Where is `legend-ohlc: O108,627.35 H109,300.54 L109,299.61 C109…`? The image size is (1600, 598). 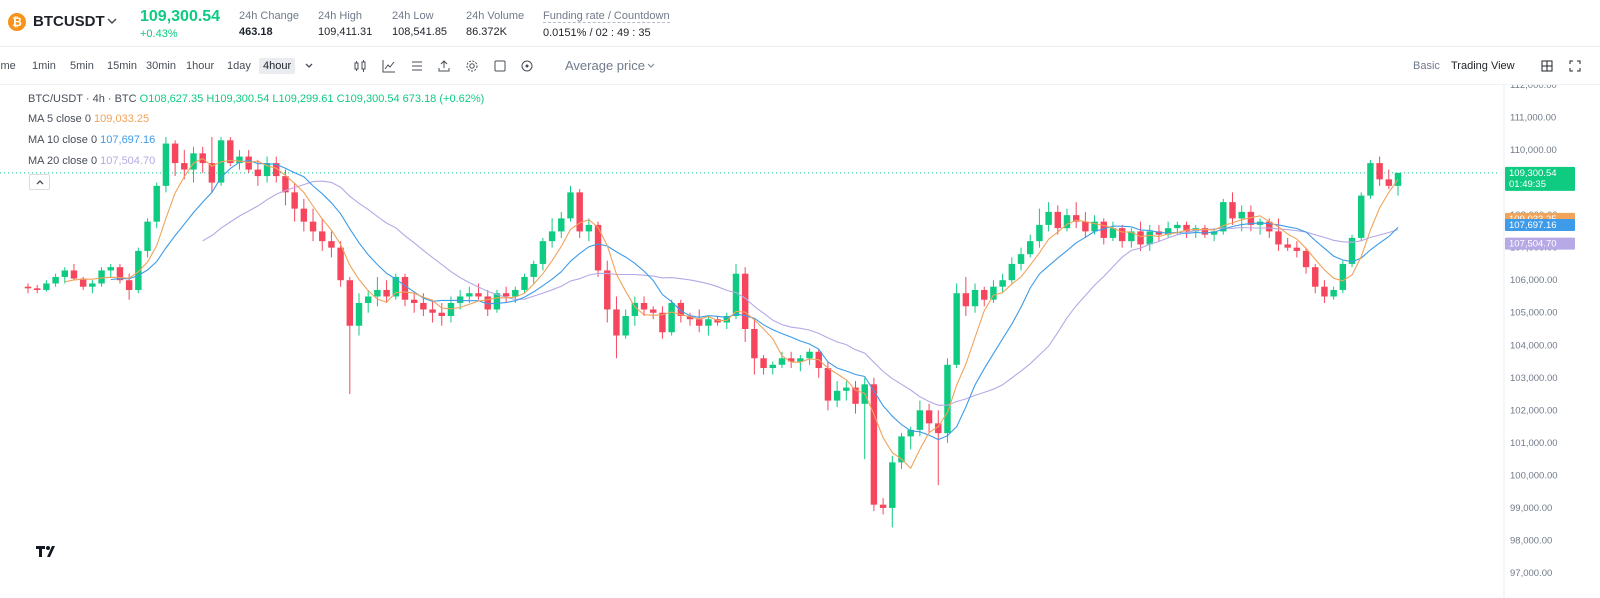 legend-ohlc: O108,627.35 H109,300.54 L109,299.61 C109… is located at coordinates (312, 99).